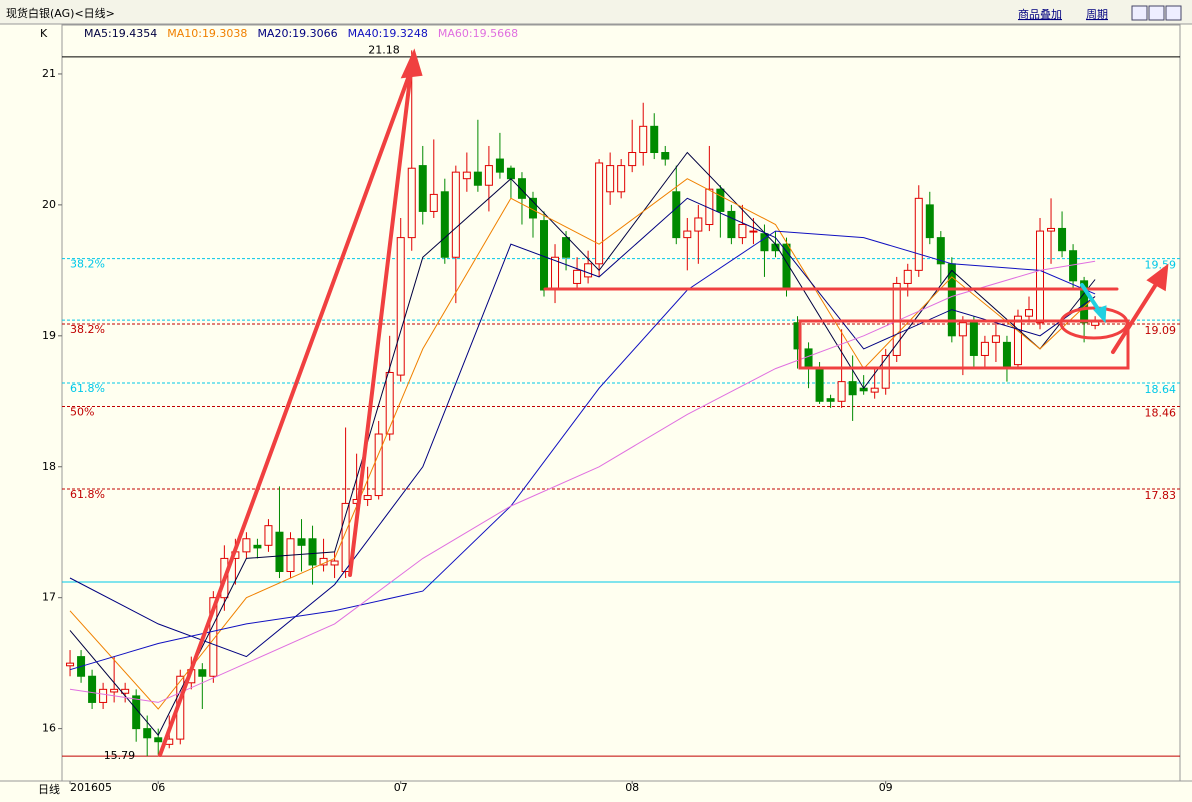 This screenshot has width=1192, height=802. I want to click on overlay-button: 商品叠加, so click(1040, 14).